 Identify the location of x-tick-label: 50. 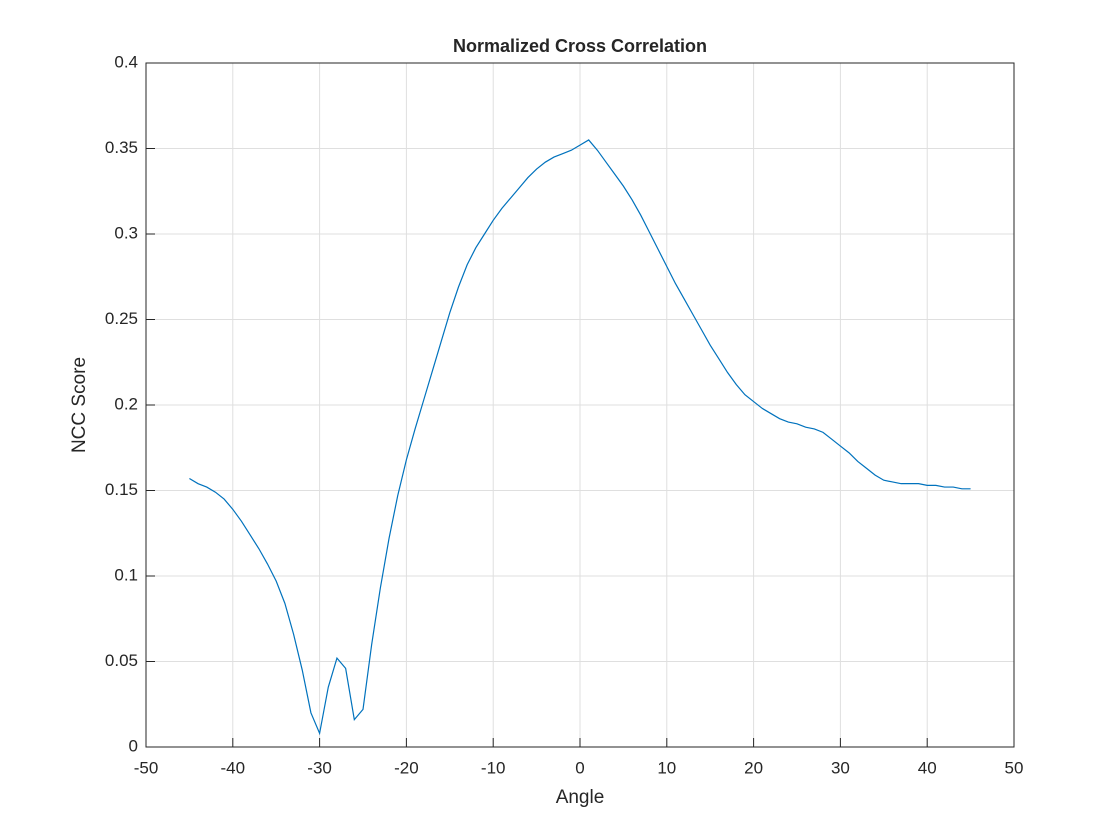
(1014, 767).